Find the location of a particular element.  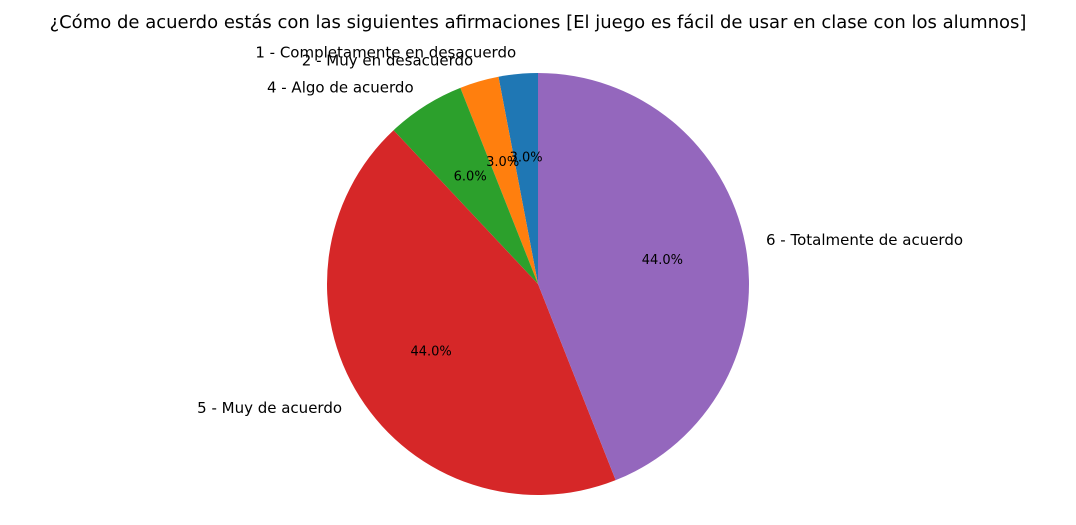

category-label-2-muy-en-desacuerdo: 2 - Muy en desacuerdo is located at coordinates (387, 61).